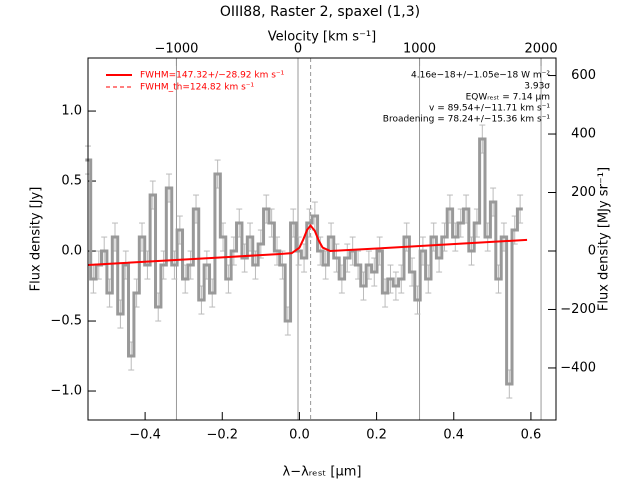  I want to click on legend-label: FWHM_th=124.82 km s⁻¹, so click(197, 88).